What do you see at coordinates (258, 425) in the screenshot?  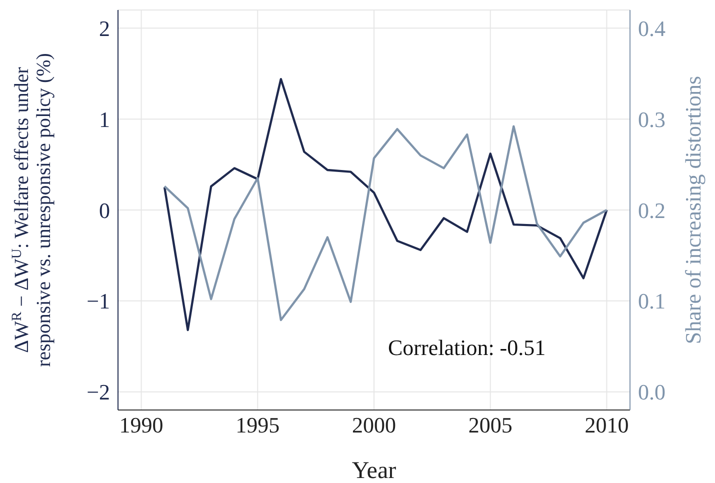 I see `x-tick-label: 1995` at bounding box center [258, 425].